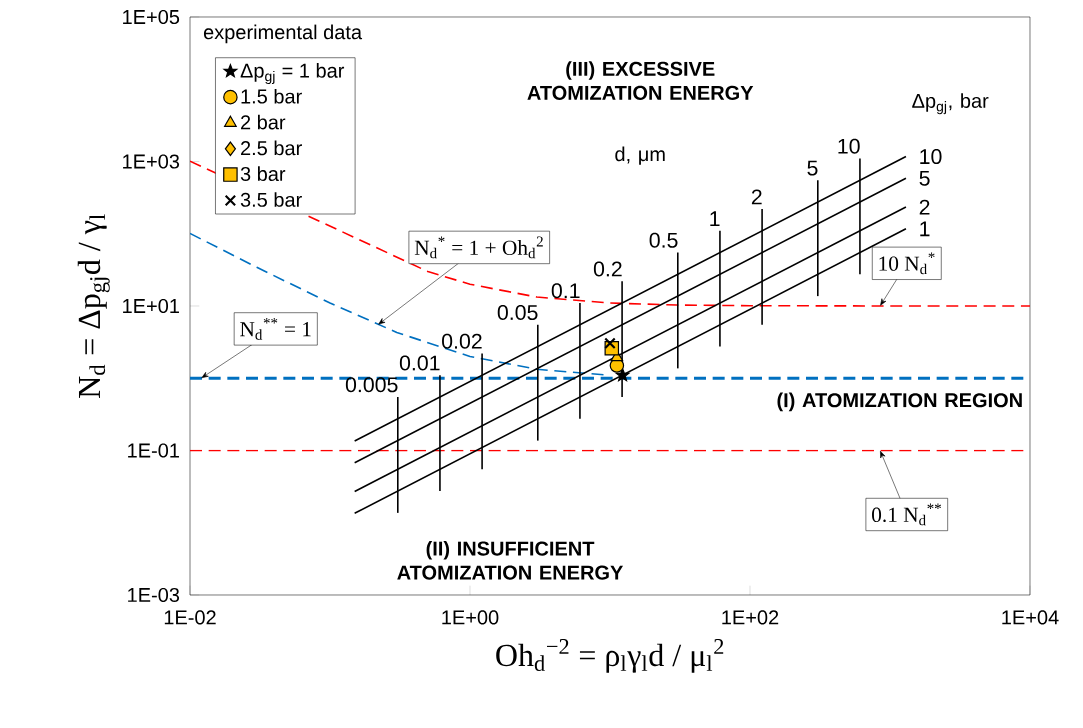 Image resolution: width=1083 pixels, height=728 pixels. Describe the element at coordinates (271, 96) in the screenshot. I see `legend-label: 1.5 bar` at that location.